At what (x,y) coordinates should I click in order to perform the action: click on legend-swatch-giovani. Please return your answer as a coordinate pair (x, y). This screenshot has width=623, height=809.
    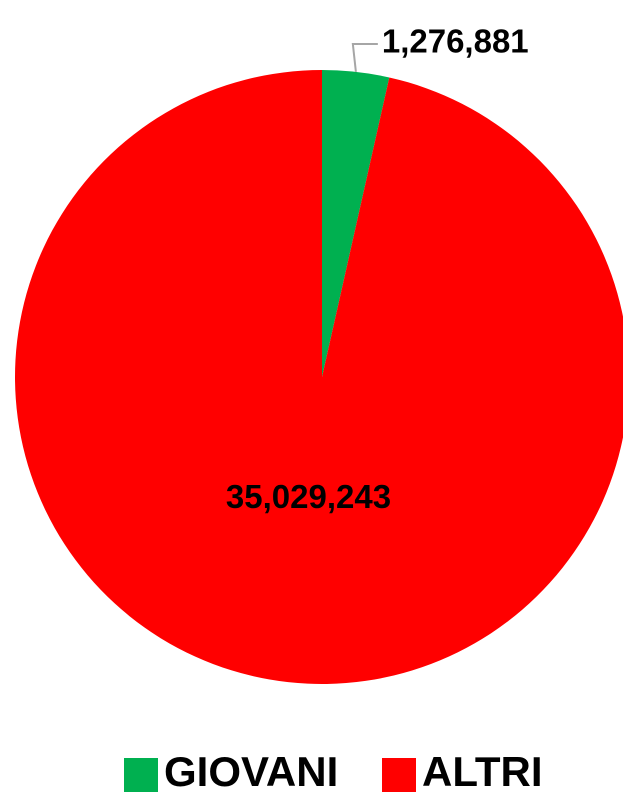
    Looking at the image, I should click on (141, 775).